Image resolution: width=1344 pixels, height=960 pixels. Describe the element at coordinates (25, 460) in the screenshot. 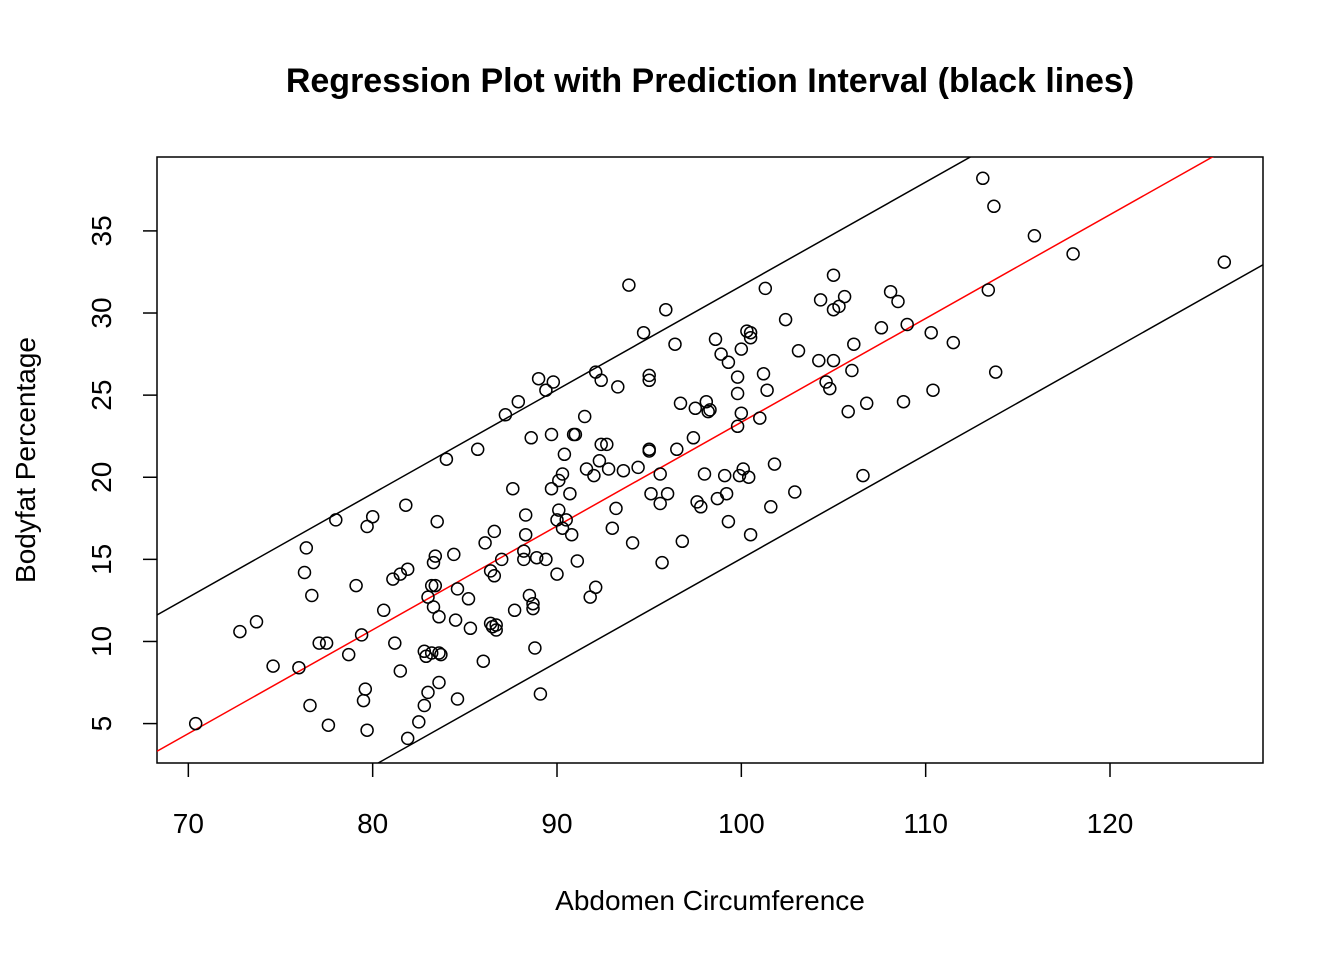

I see `y-axis-label: Bodyfat Percentage` at that location.